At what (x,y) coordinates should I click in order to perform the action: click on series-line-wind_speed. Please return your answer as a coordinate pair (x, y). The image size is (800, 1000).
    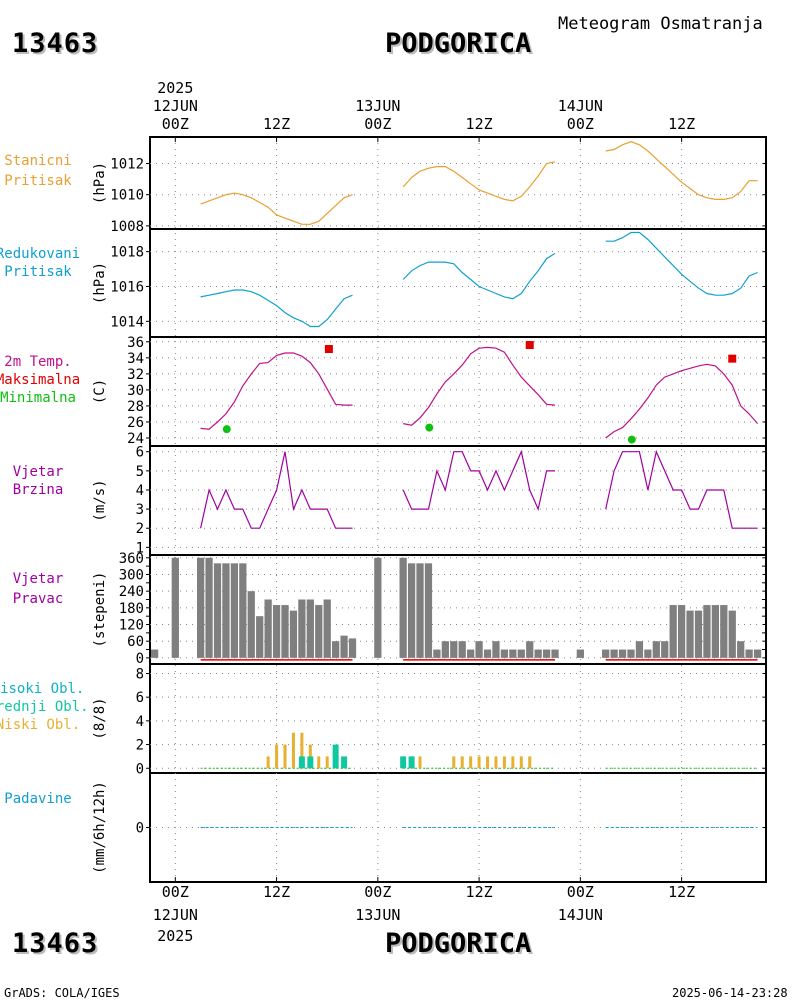
    Looking at the image, I should click on (681, 489).